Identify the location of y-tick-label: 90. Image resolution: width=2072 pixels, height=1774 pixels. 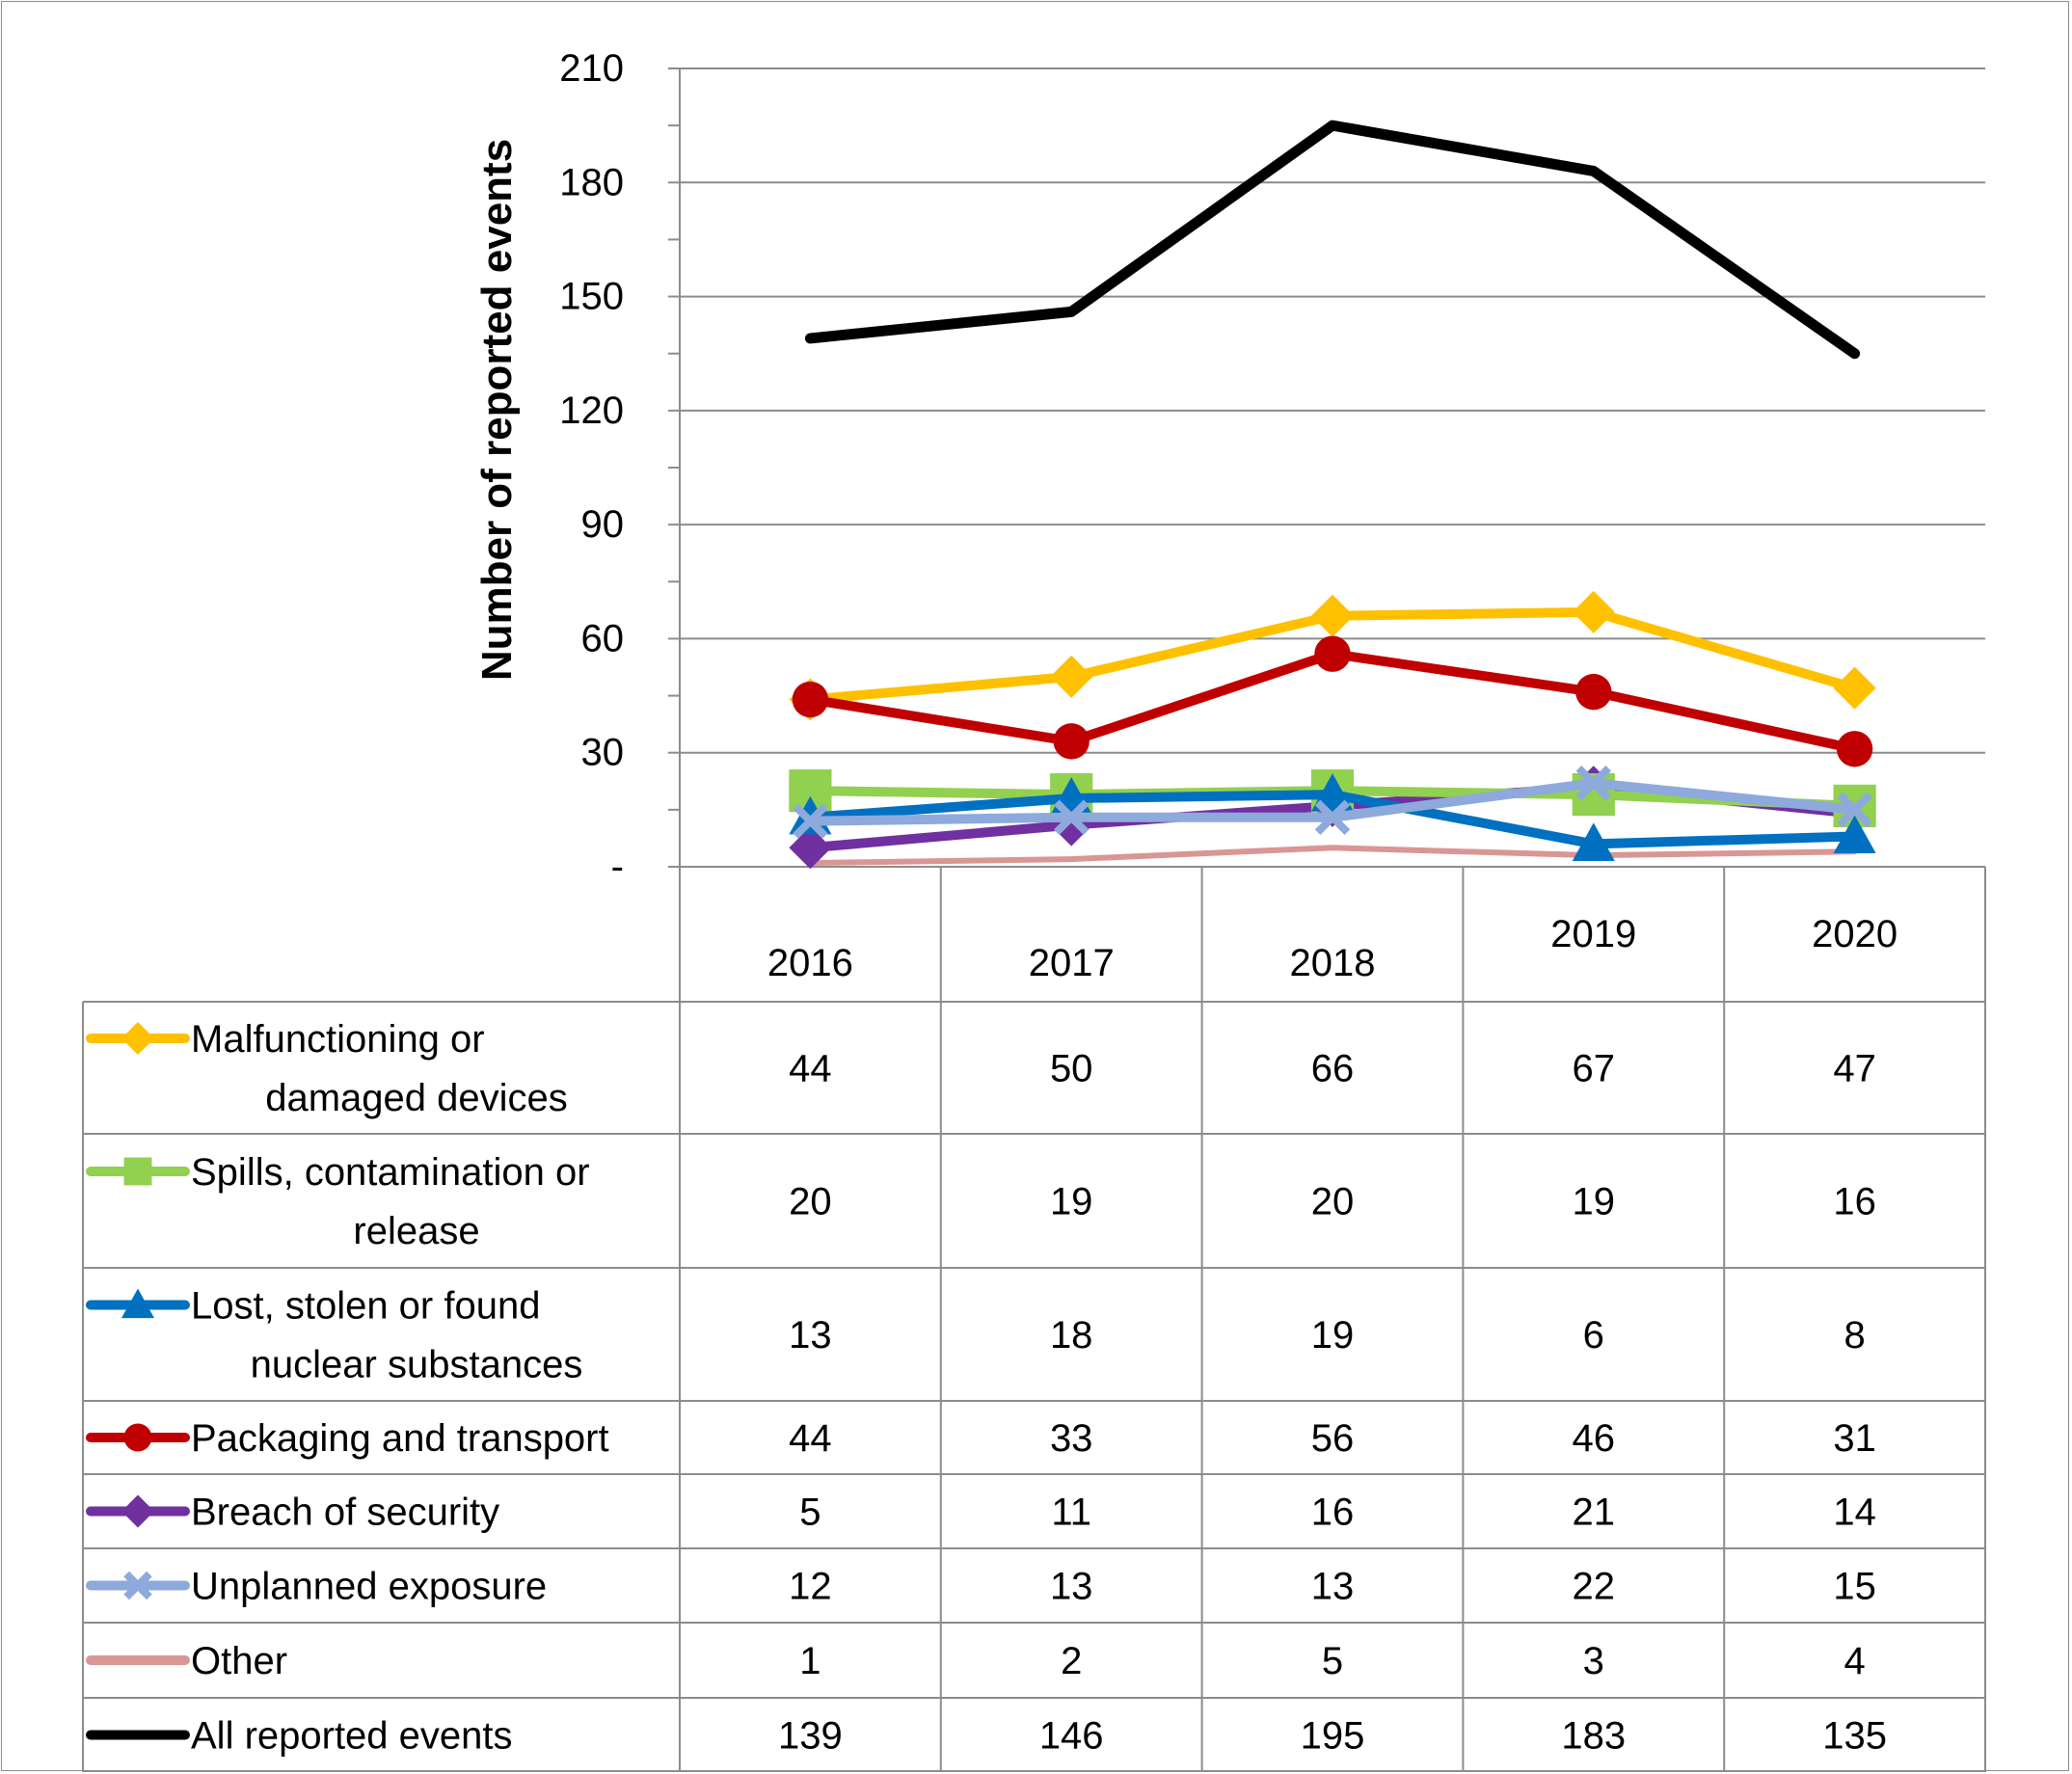
(603, 524).